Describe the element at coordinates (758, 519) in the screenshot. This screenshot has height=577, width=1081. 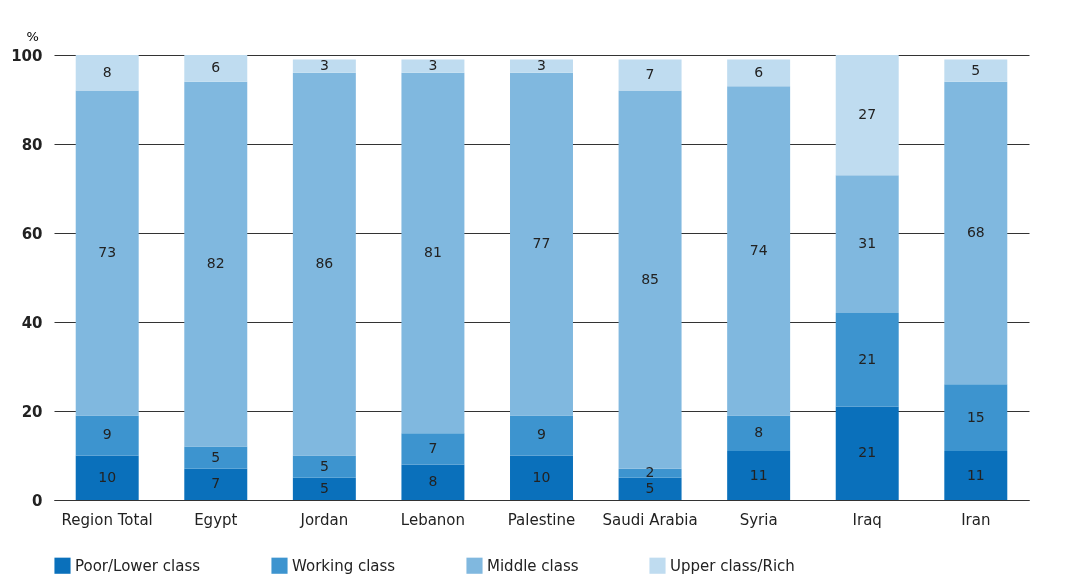
I see `x-tick-label: Syria` at that location.